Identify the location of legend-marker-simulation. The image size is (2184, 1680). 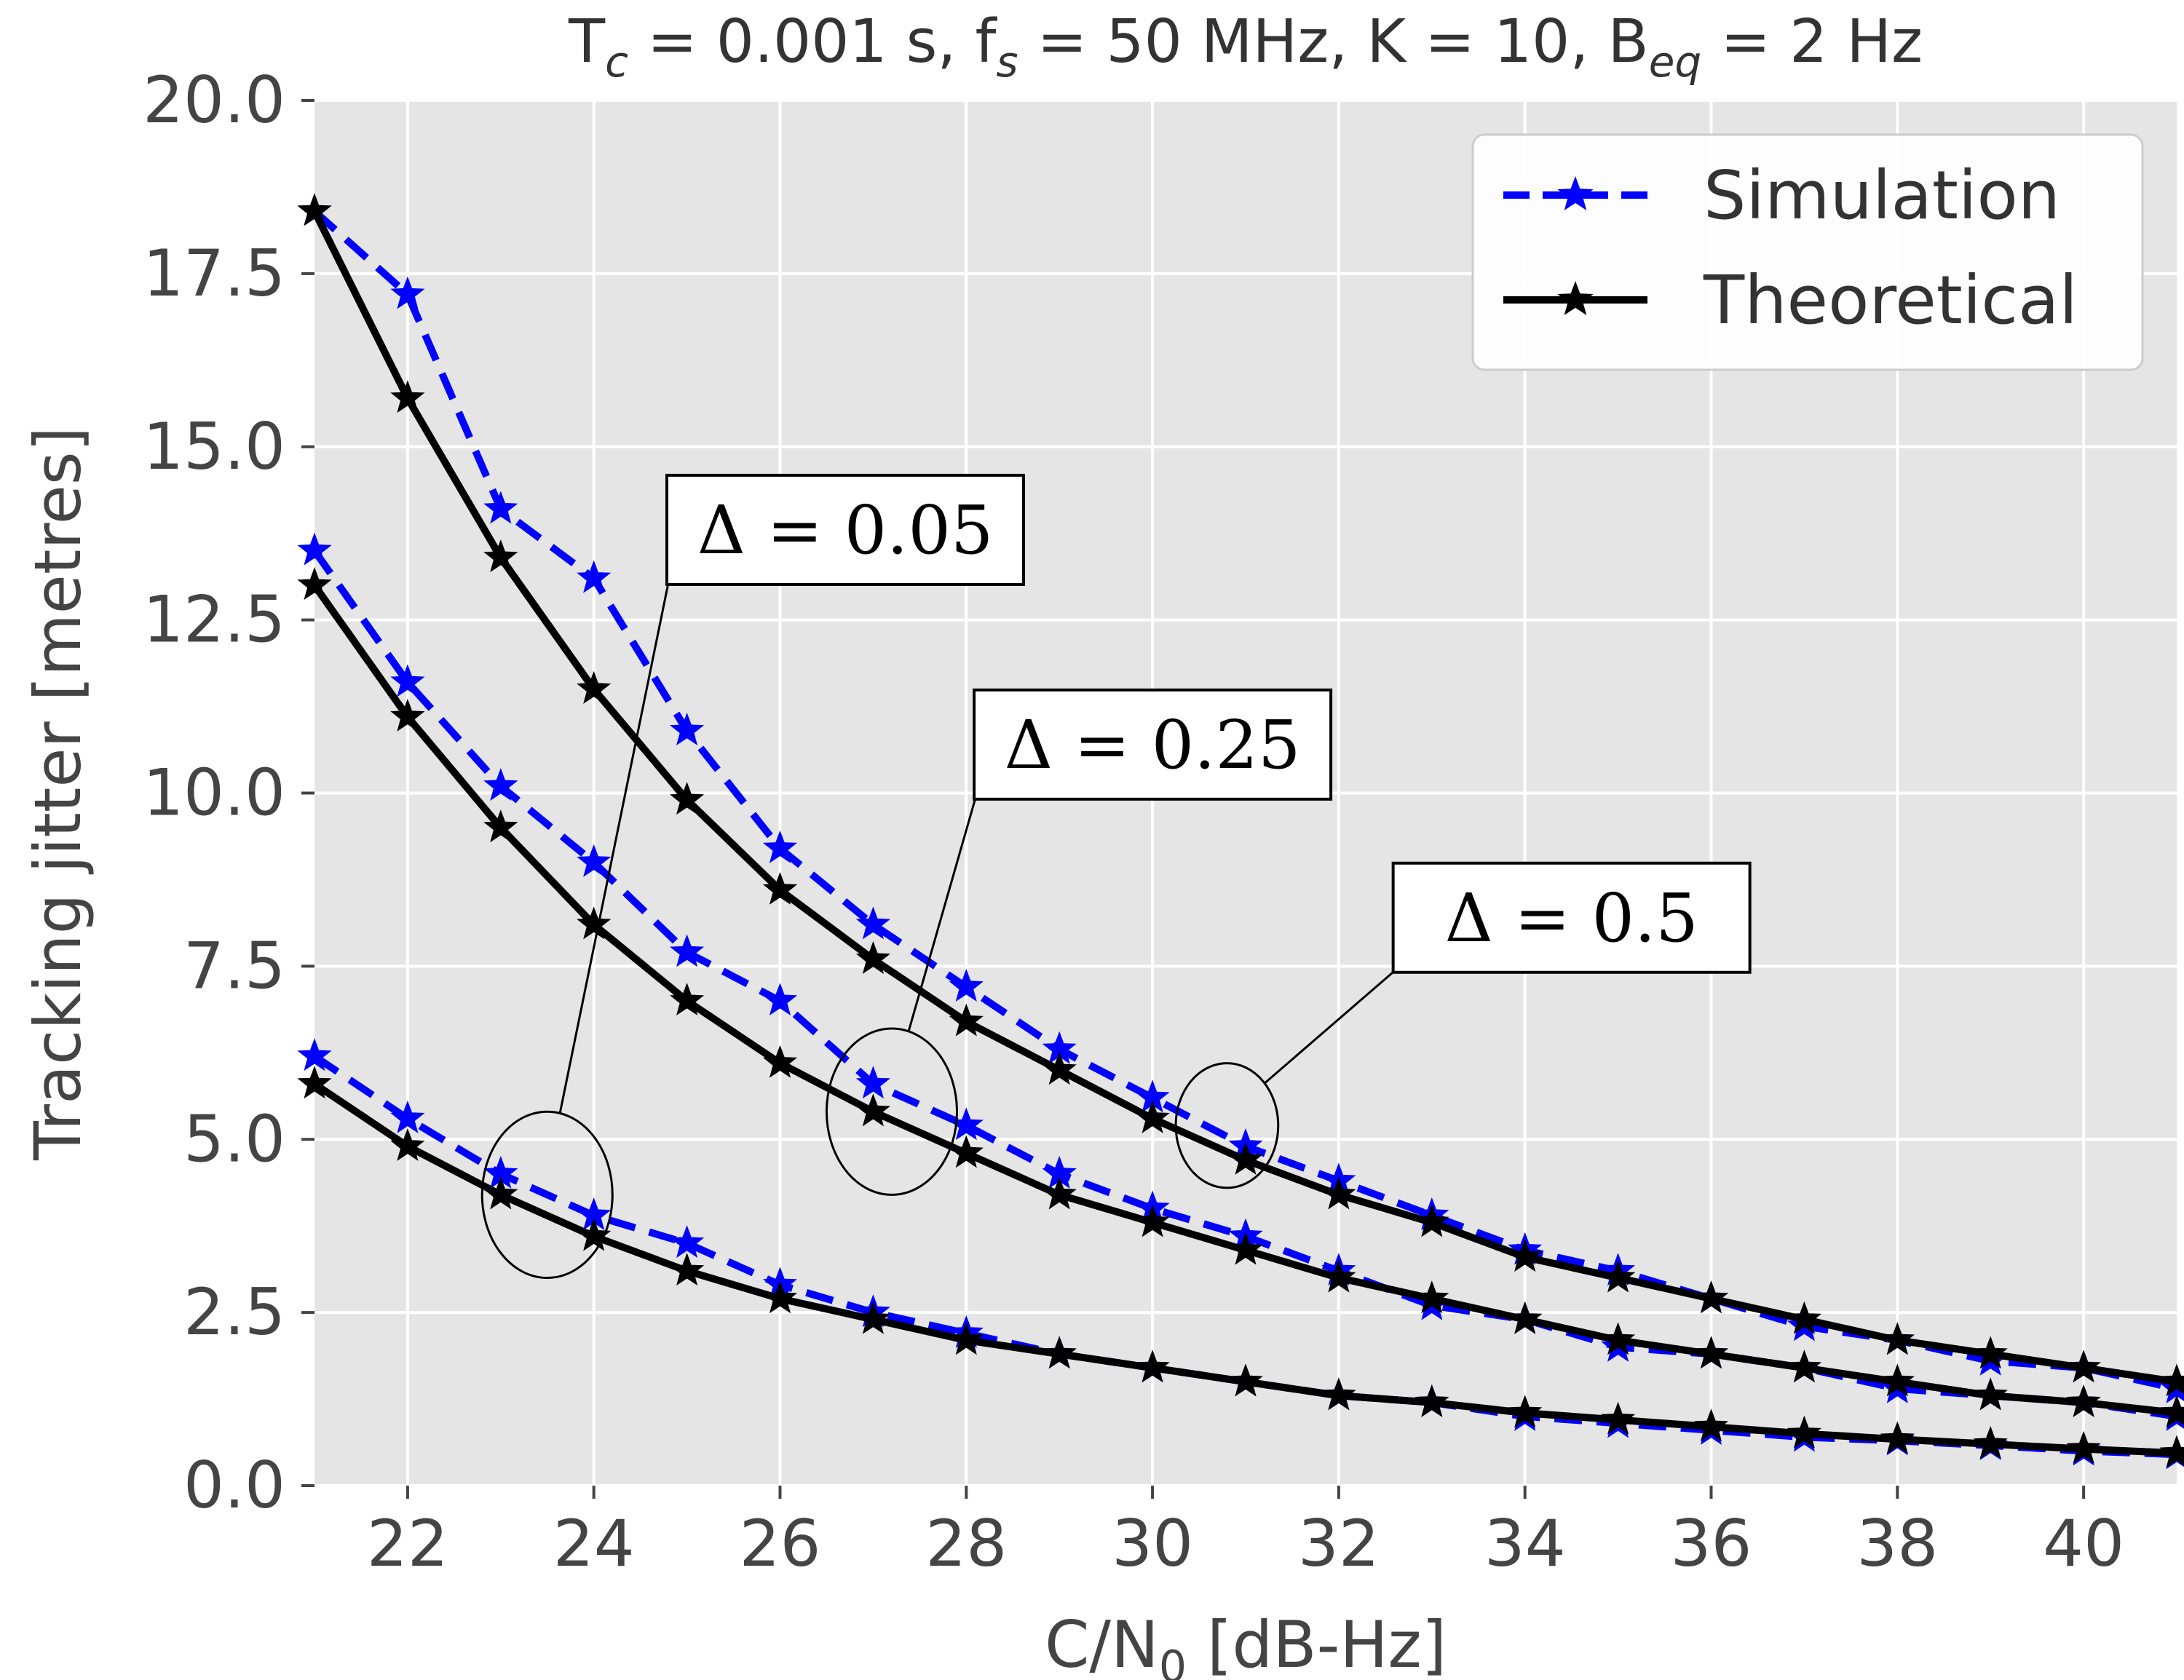
(1575, 193).